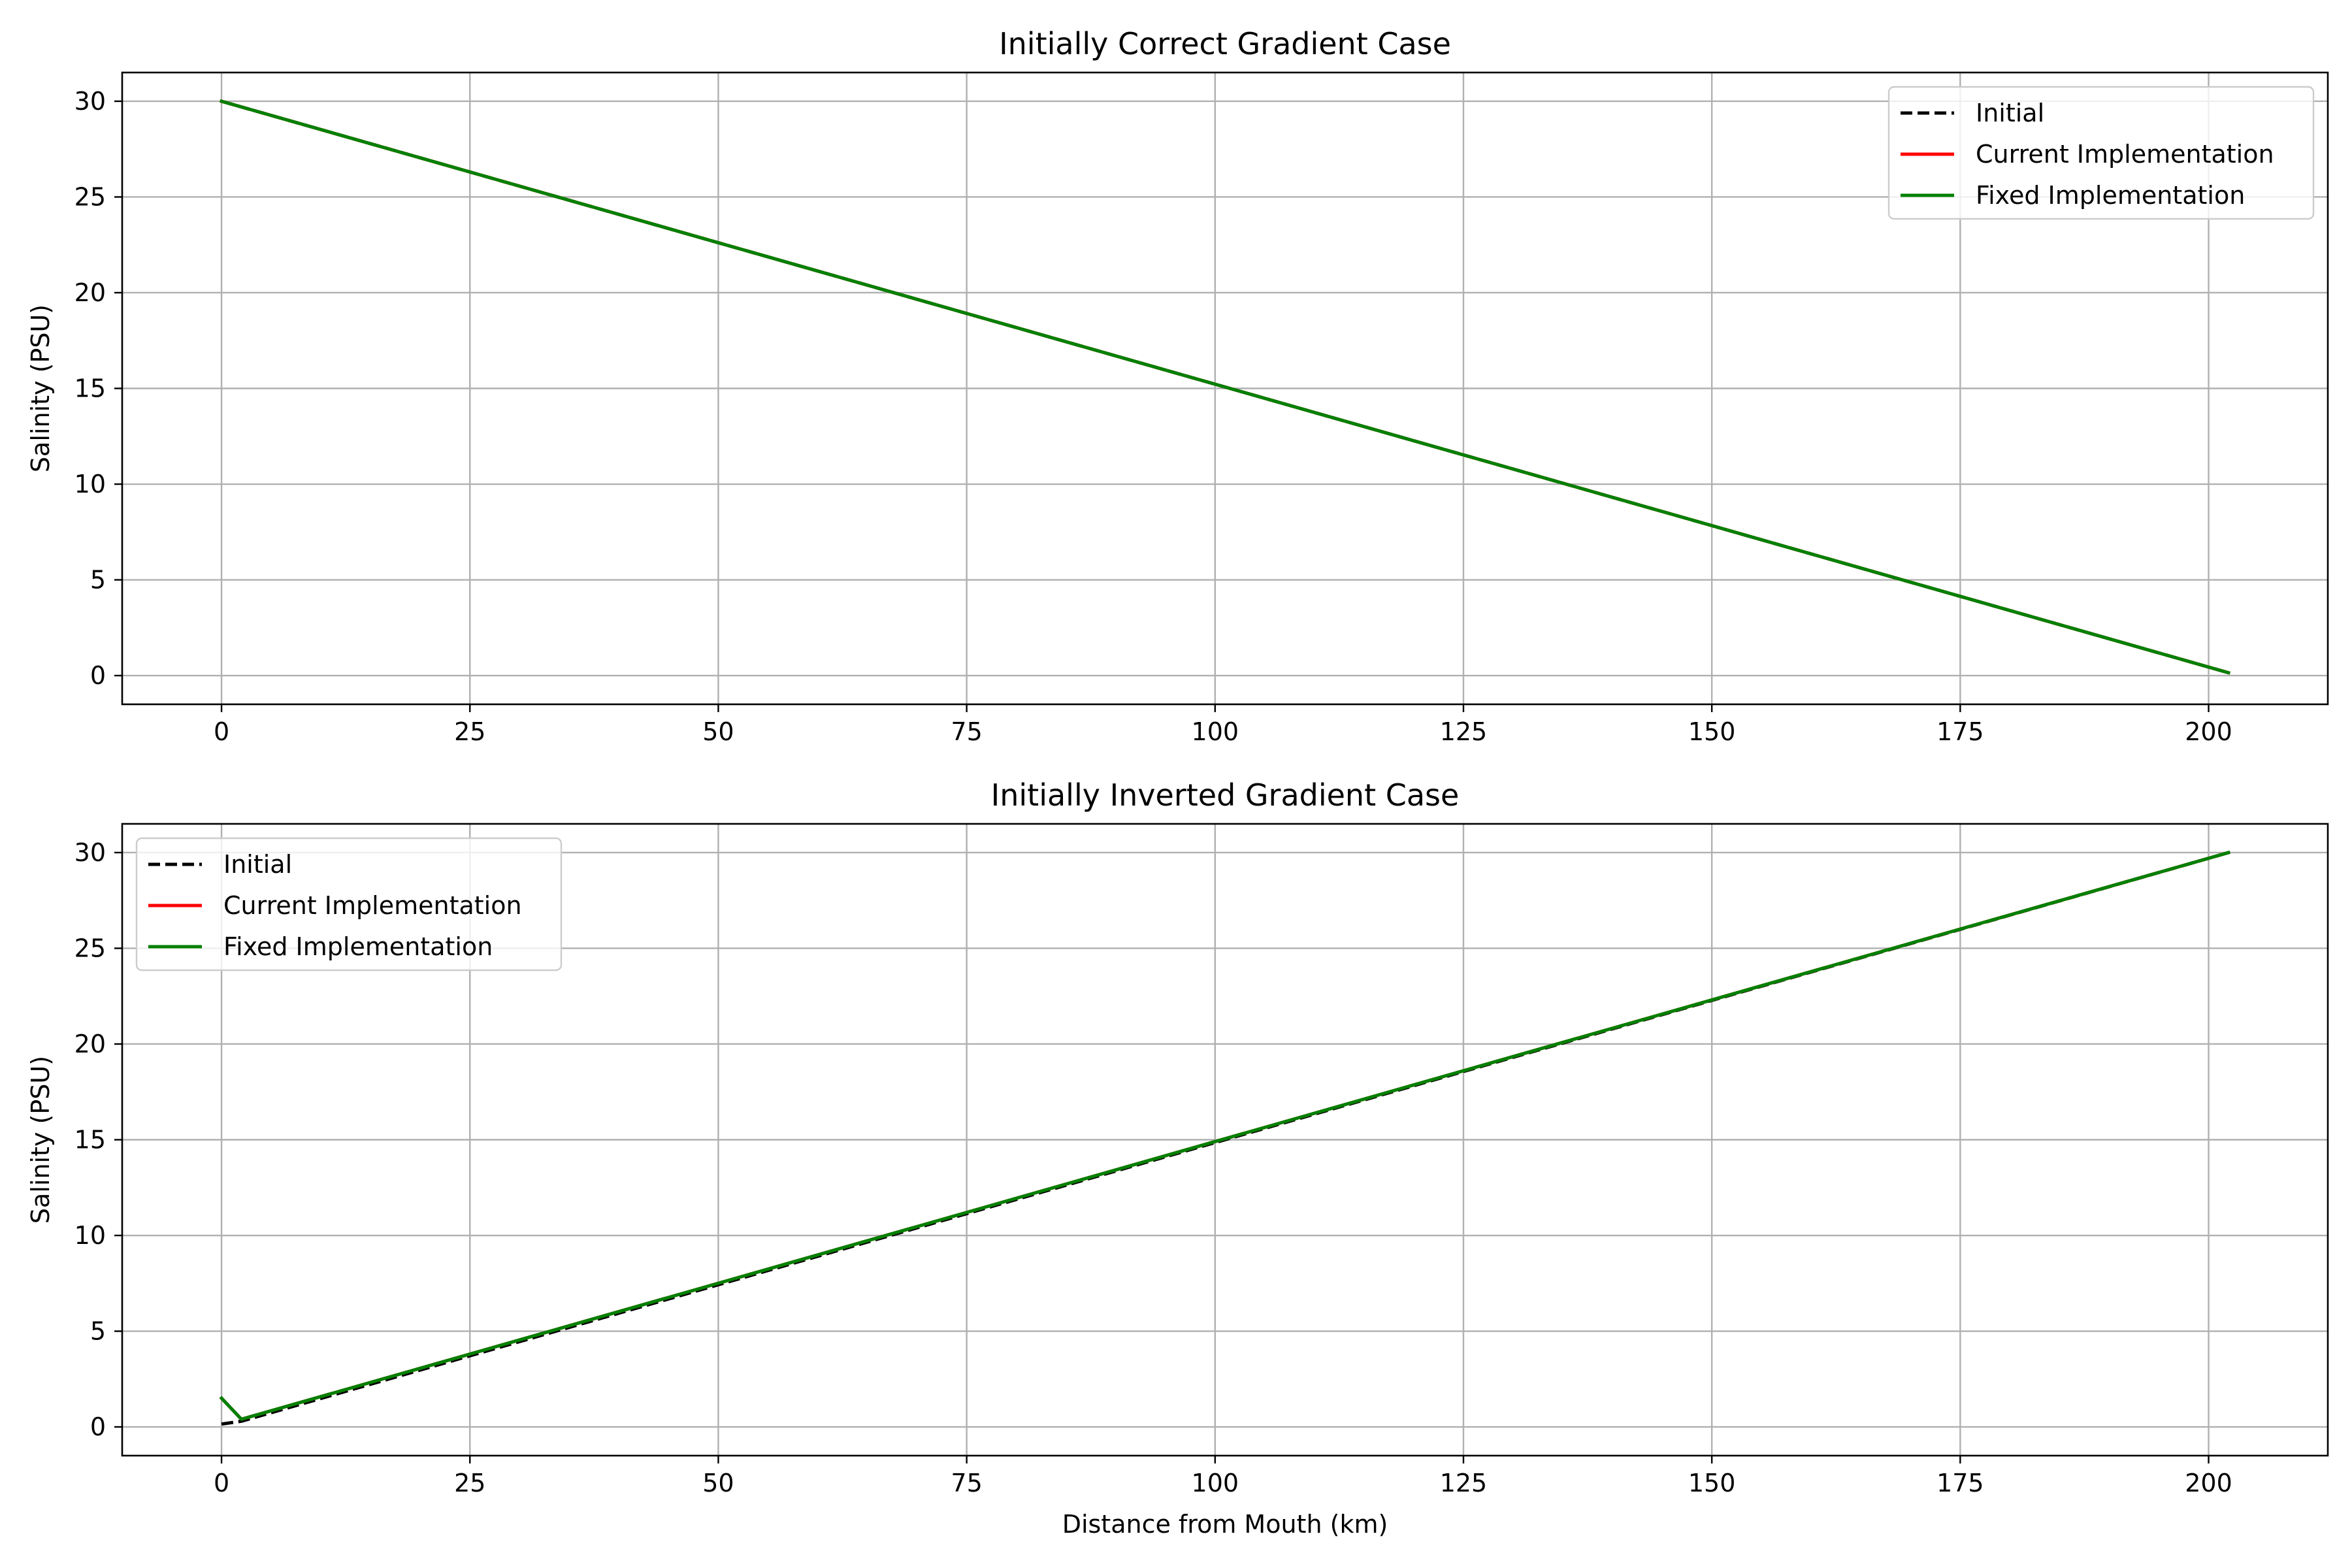 This screenshot has height=1568, width=2352. What do you see at coordinates (1225, 1524) in the screenshot?
I see `x-axis-label: Distance from Mouth (km)` at bounding box center [1225, 1524].